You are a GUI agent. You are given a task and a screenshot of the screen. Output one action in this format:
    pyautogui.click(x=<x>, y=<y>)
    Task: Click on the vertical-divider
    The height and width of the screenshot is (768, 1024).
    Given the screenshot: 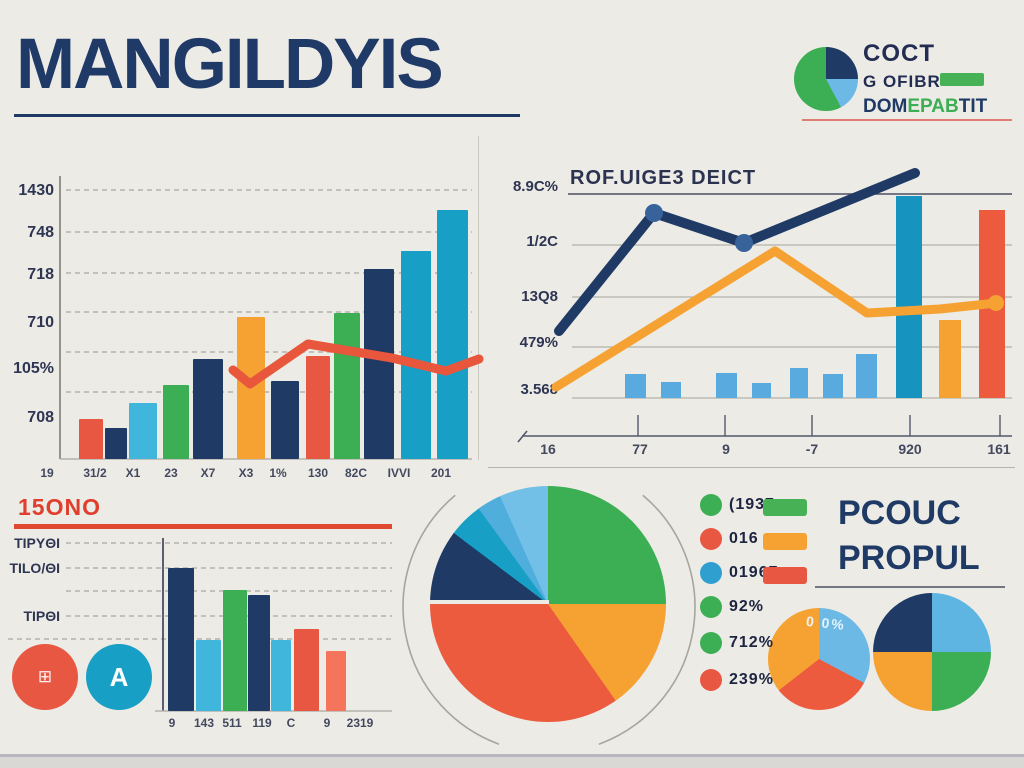 What is the action you would take?
    pyautogui.click(x=478, y=298)
    